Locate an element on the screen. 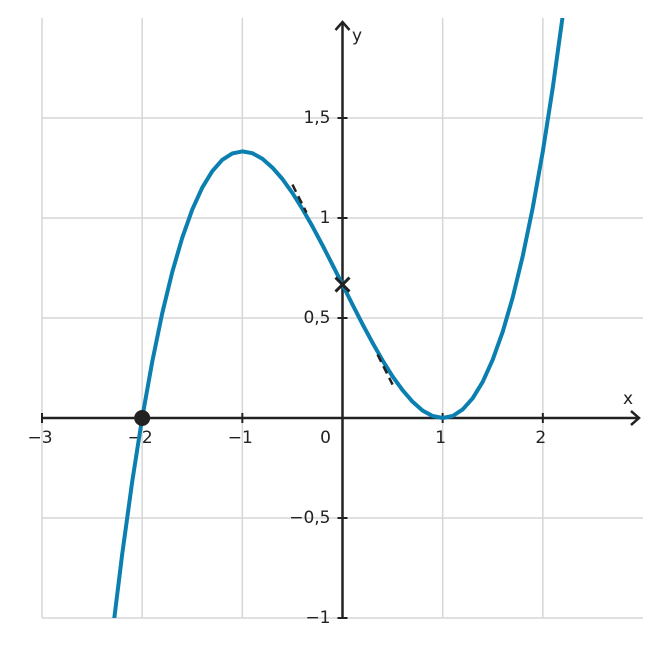 The width and height of the screenshot is (661, 652). x-tick-label: 0 is located at coordinates (325, 438).